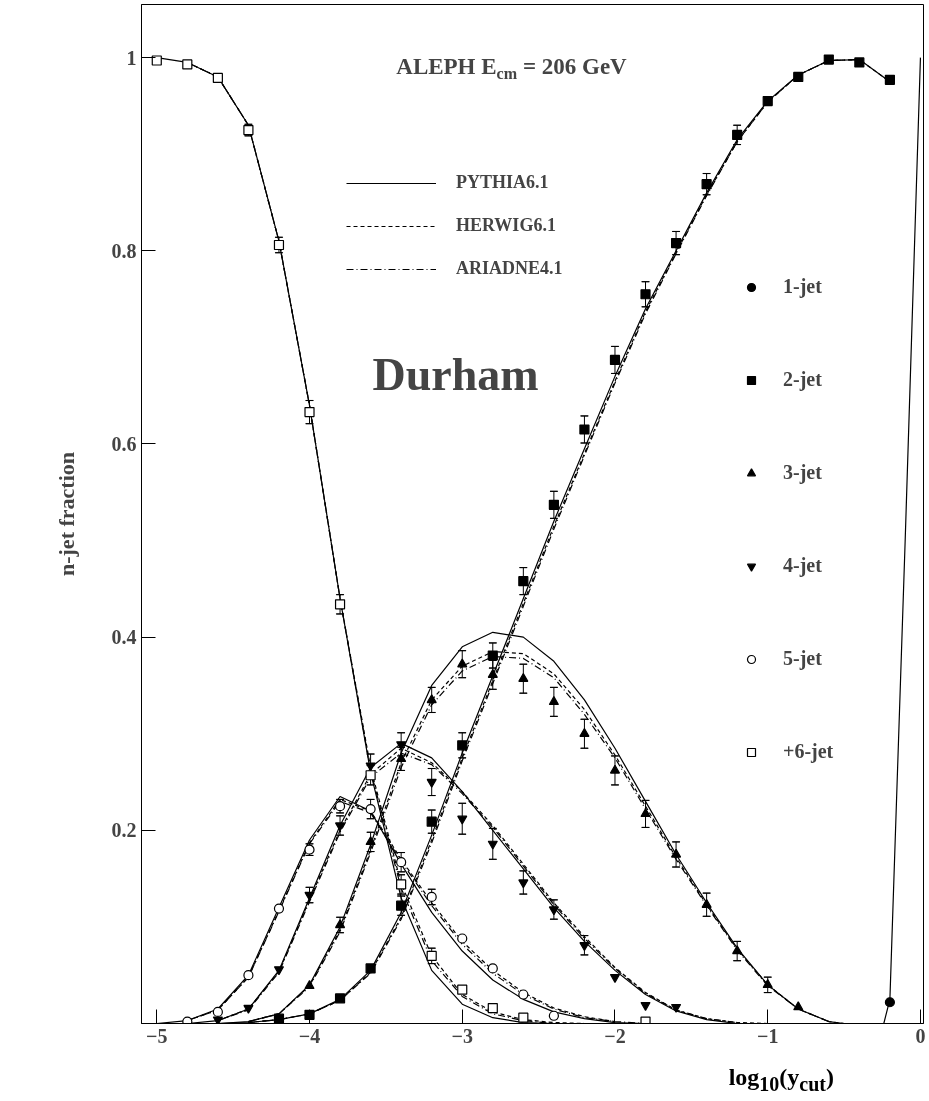 This screenshot has width=929, height=1101. What do you see at coordinates (462, 1035) in the screenshot?
I see `x-tick-label: −3` at bounding box center [462, 1035].